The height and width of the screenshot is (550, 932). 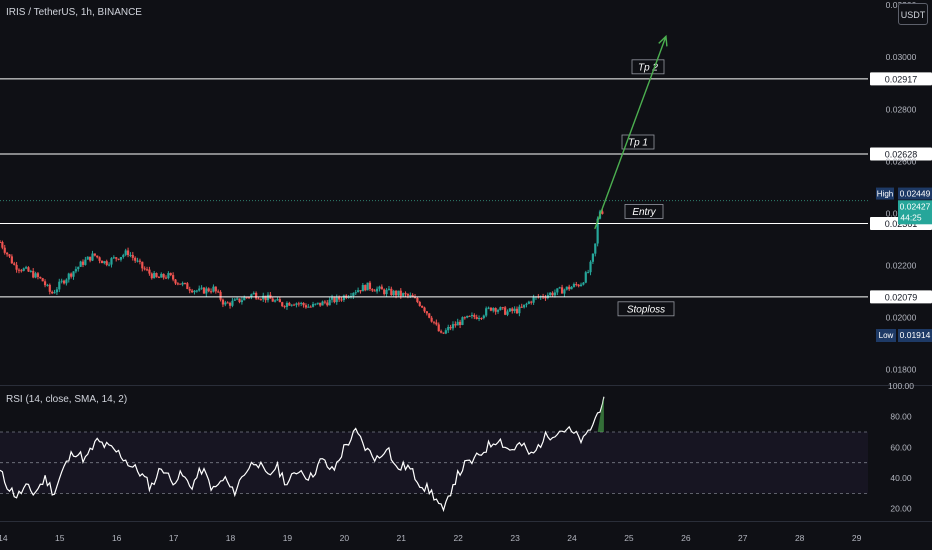 What do you see at coordinates (646, 309) in the screenshot?
I see `level-tag-box` at bounding box center [646, 309].